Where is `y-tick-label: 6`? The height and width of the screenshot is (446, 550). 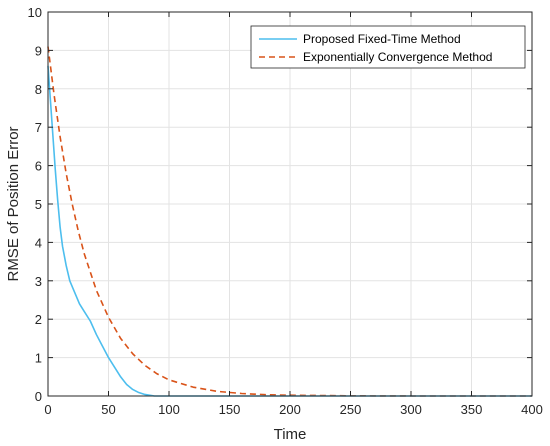
y-tick-label: 6 is located at coordinates (38, 166).